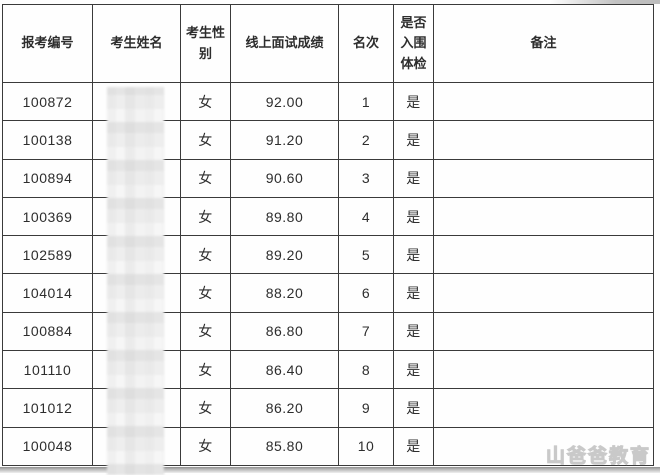 The height and width of the screenshot is (475, 660). I want to click on page-bottom-shadow, so click(330, 470).